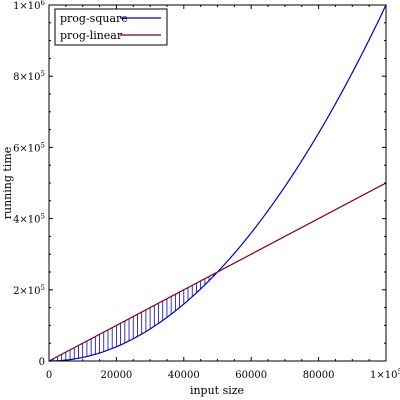  I want to click on x-tick-label: 80000, so click(319, 375).